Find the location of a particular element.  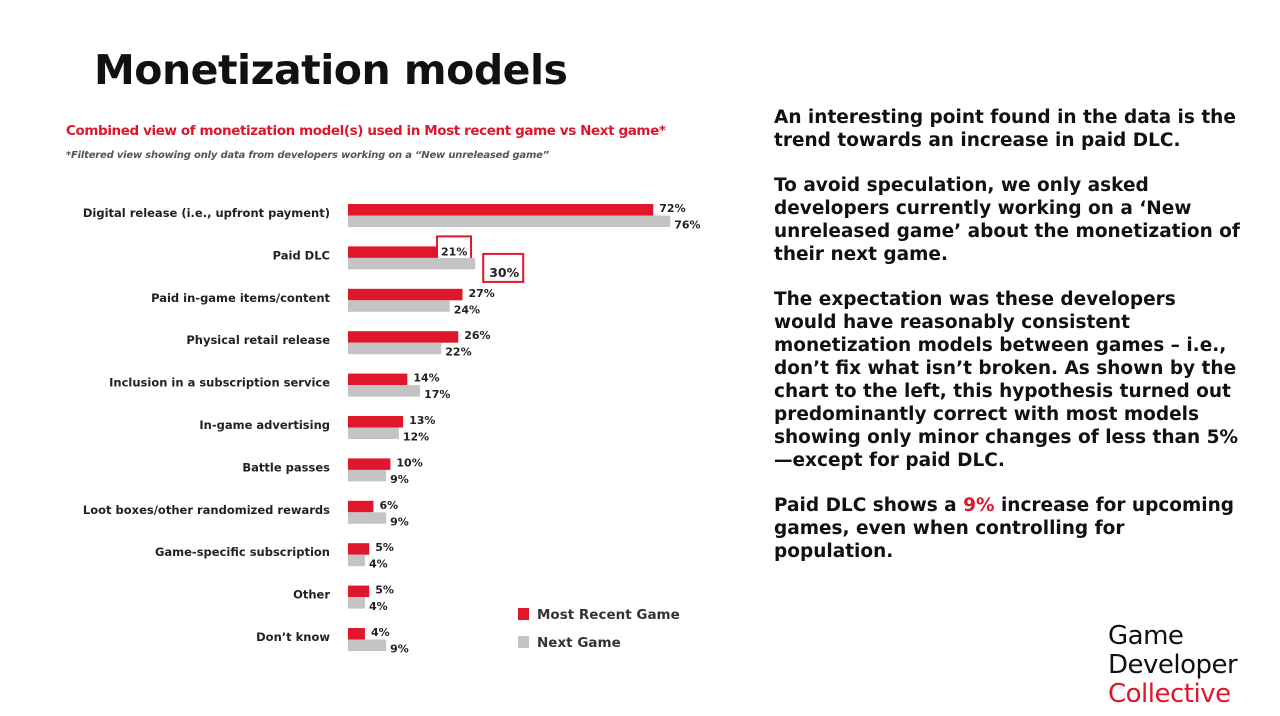

data-label: 24% is located at coordinates (467, 309).